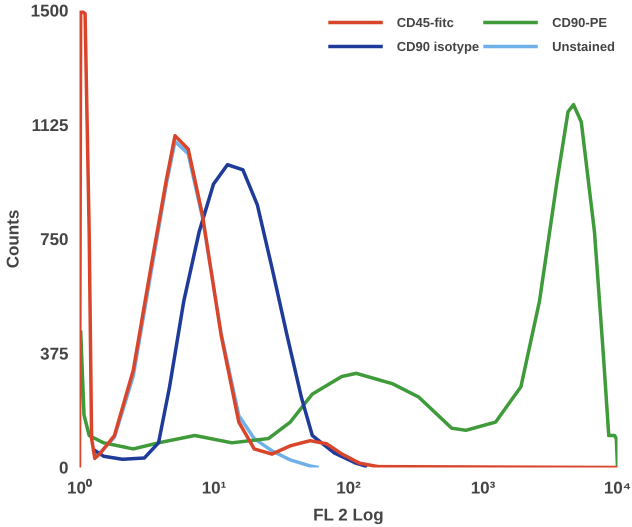 The height and width of the screenshot is (527, 632). What do you see at coordinates (438, 46) in the screenshot?
I see `legend-label: CD90 isotype` at bounding box center [438, 46].